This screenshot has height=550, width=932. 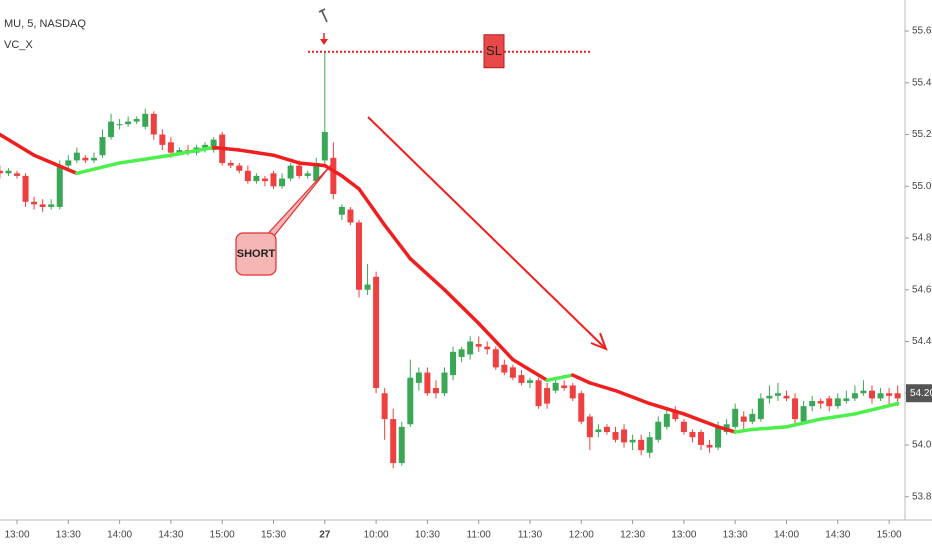 What do you see at coordinates (581, 535) in the screenshot?
I see `x-tick-label: 12:00` at bounding box center [581, 535].